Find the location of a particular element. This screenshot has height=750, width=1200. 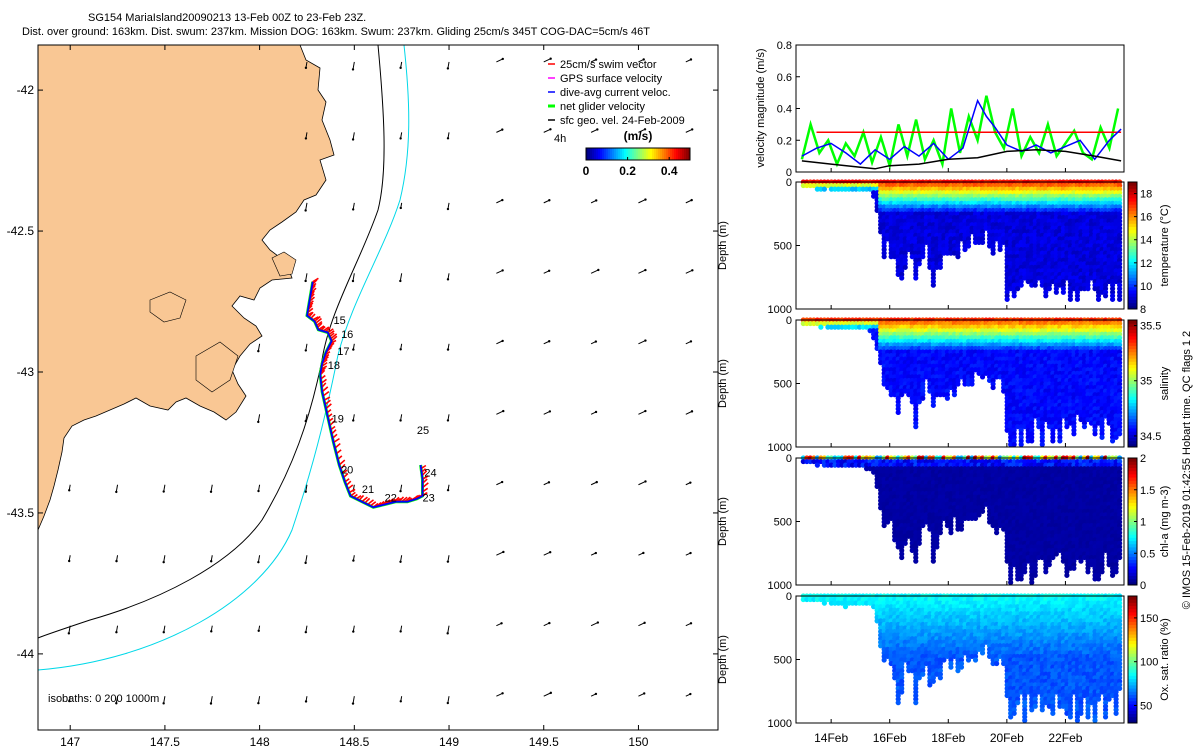

section-colorbar-label: temperature (°C) is located at coordinates (1165, 245).